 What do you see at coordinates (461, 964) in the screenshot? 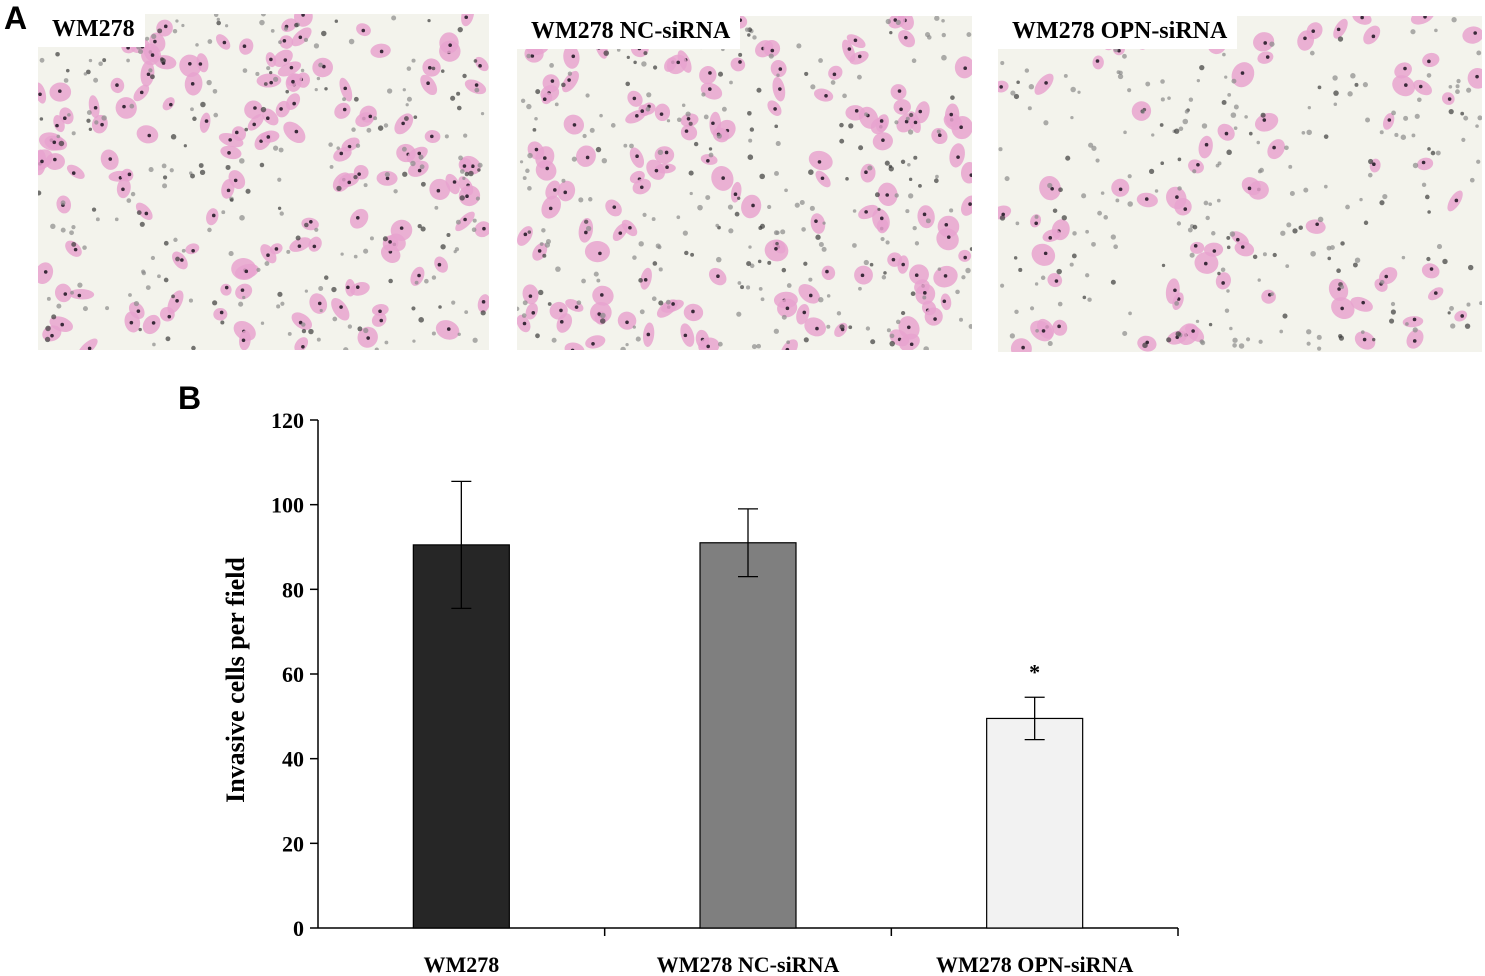
I see `x-tick-label: WM278` at bounding box center [461, 964].